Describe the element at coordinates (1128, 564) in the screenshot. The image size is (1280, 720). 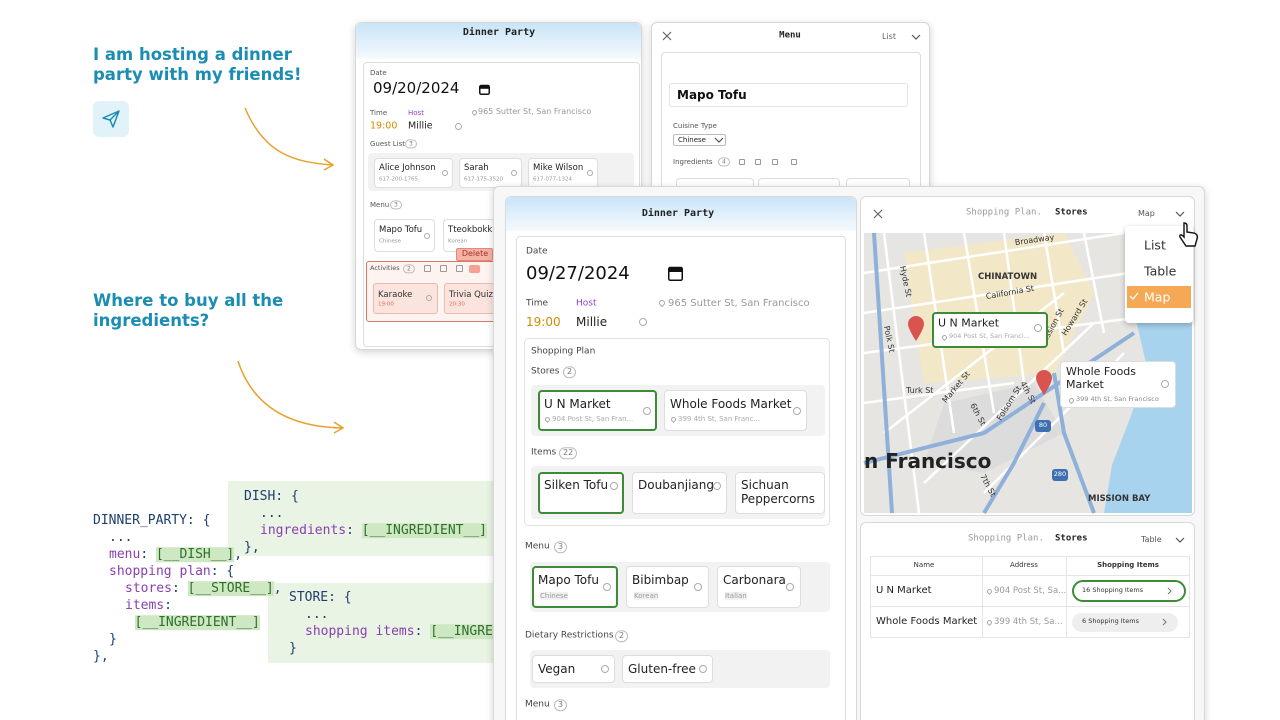
I see `table-panel-columns: Shopping Items` at that location.